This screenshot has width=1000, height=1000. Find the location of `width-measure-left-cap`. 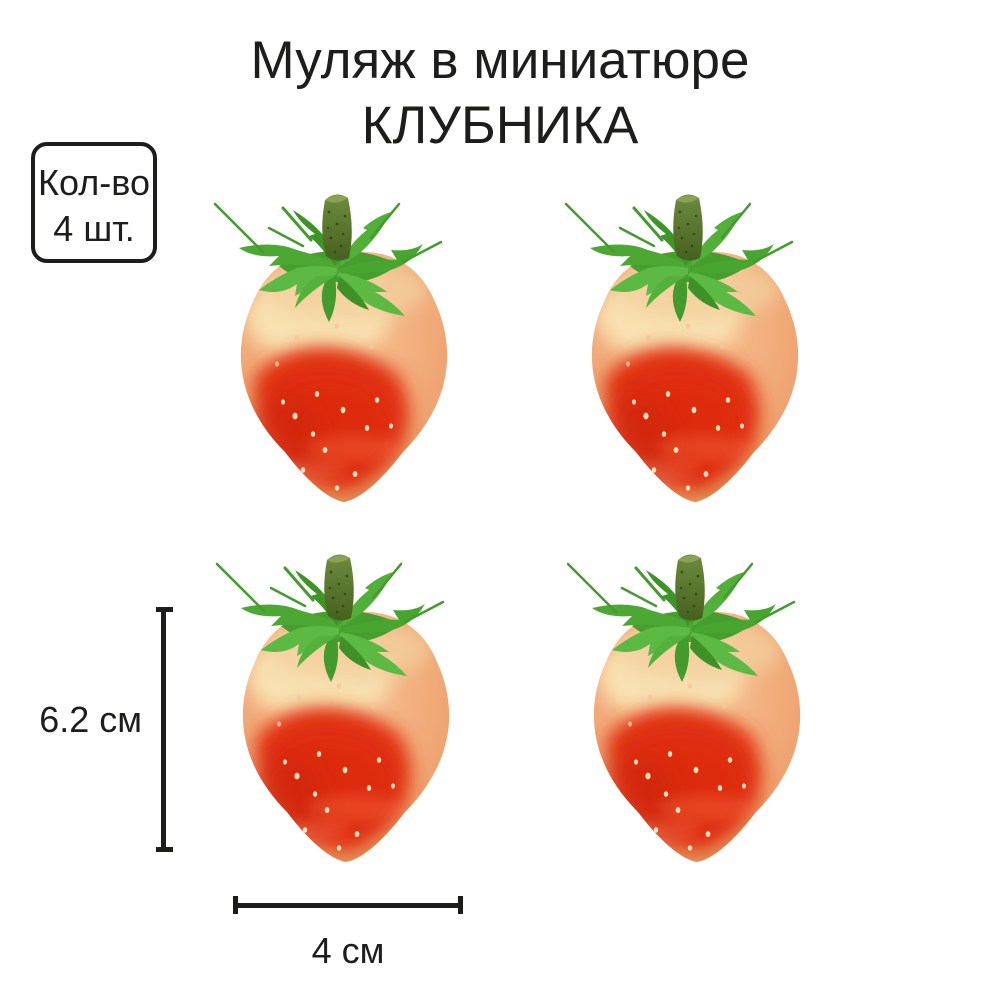

width-measure-left-cap is located at coordinates (235, 905).